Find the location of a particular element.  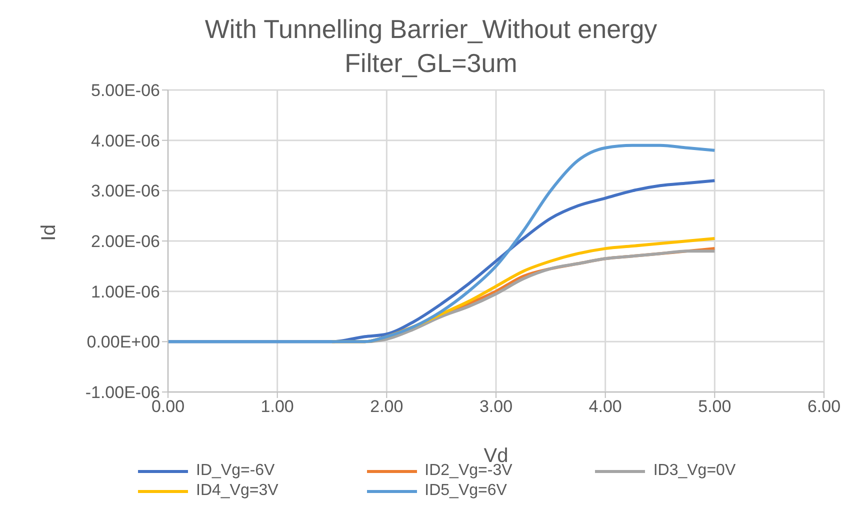

legend-label: ID4_Vg=3V is located at coordinates (237, 491).